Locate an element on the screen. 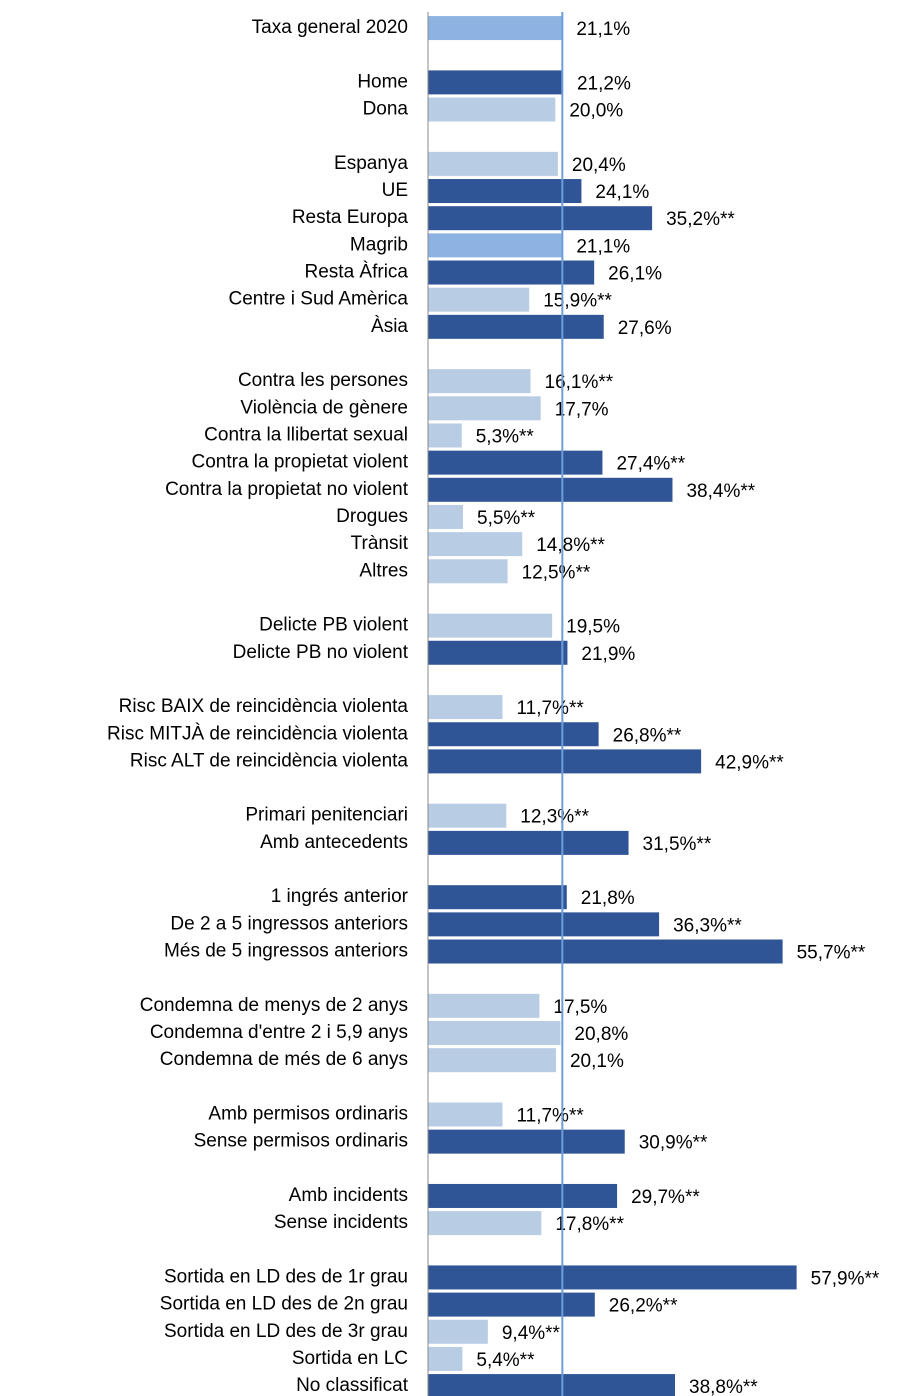 The image size is (898, 1396). category-label: Amb permisos ordinaris is located at coordinates (308, 1113).